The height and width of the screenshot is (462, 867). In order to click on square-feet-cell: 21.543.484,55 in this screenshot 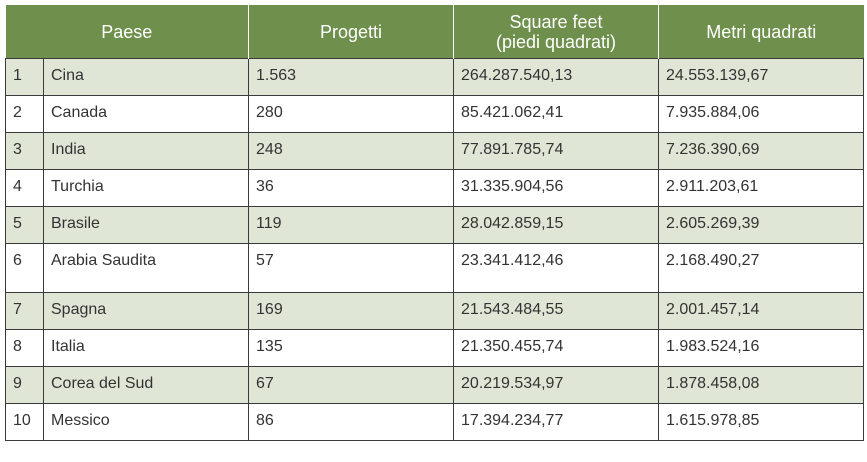, I will do `click(556, 311)`.